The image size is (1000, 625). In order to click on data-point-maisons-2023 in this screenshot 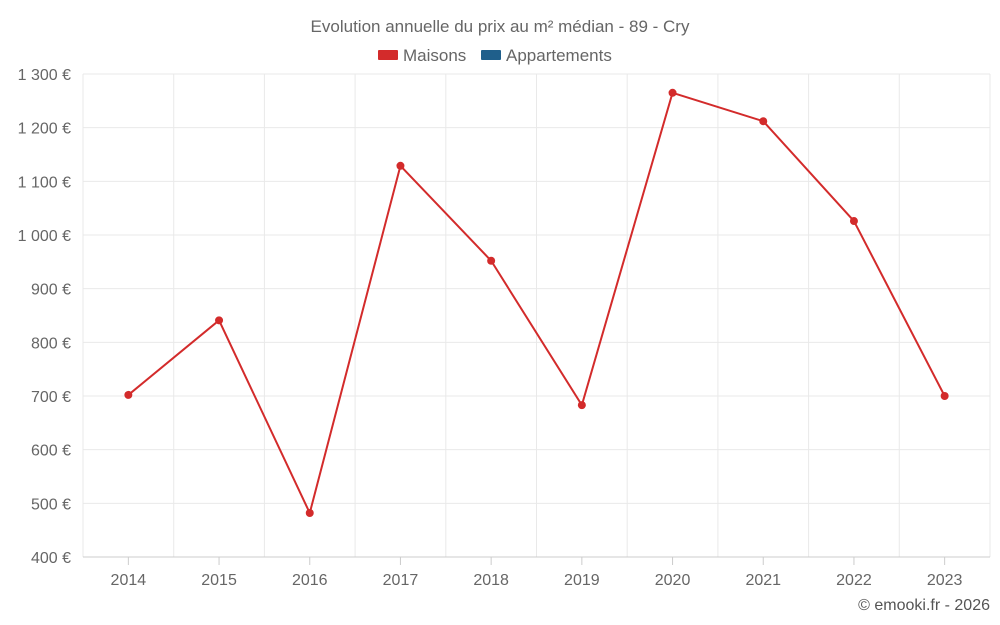, I will do `click(944, 396)`.